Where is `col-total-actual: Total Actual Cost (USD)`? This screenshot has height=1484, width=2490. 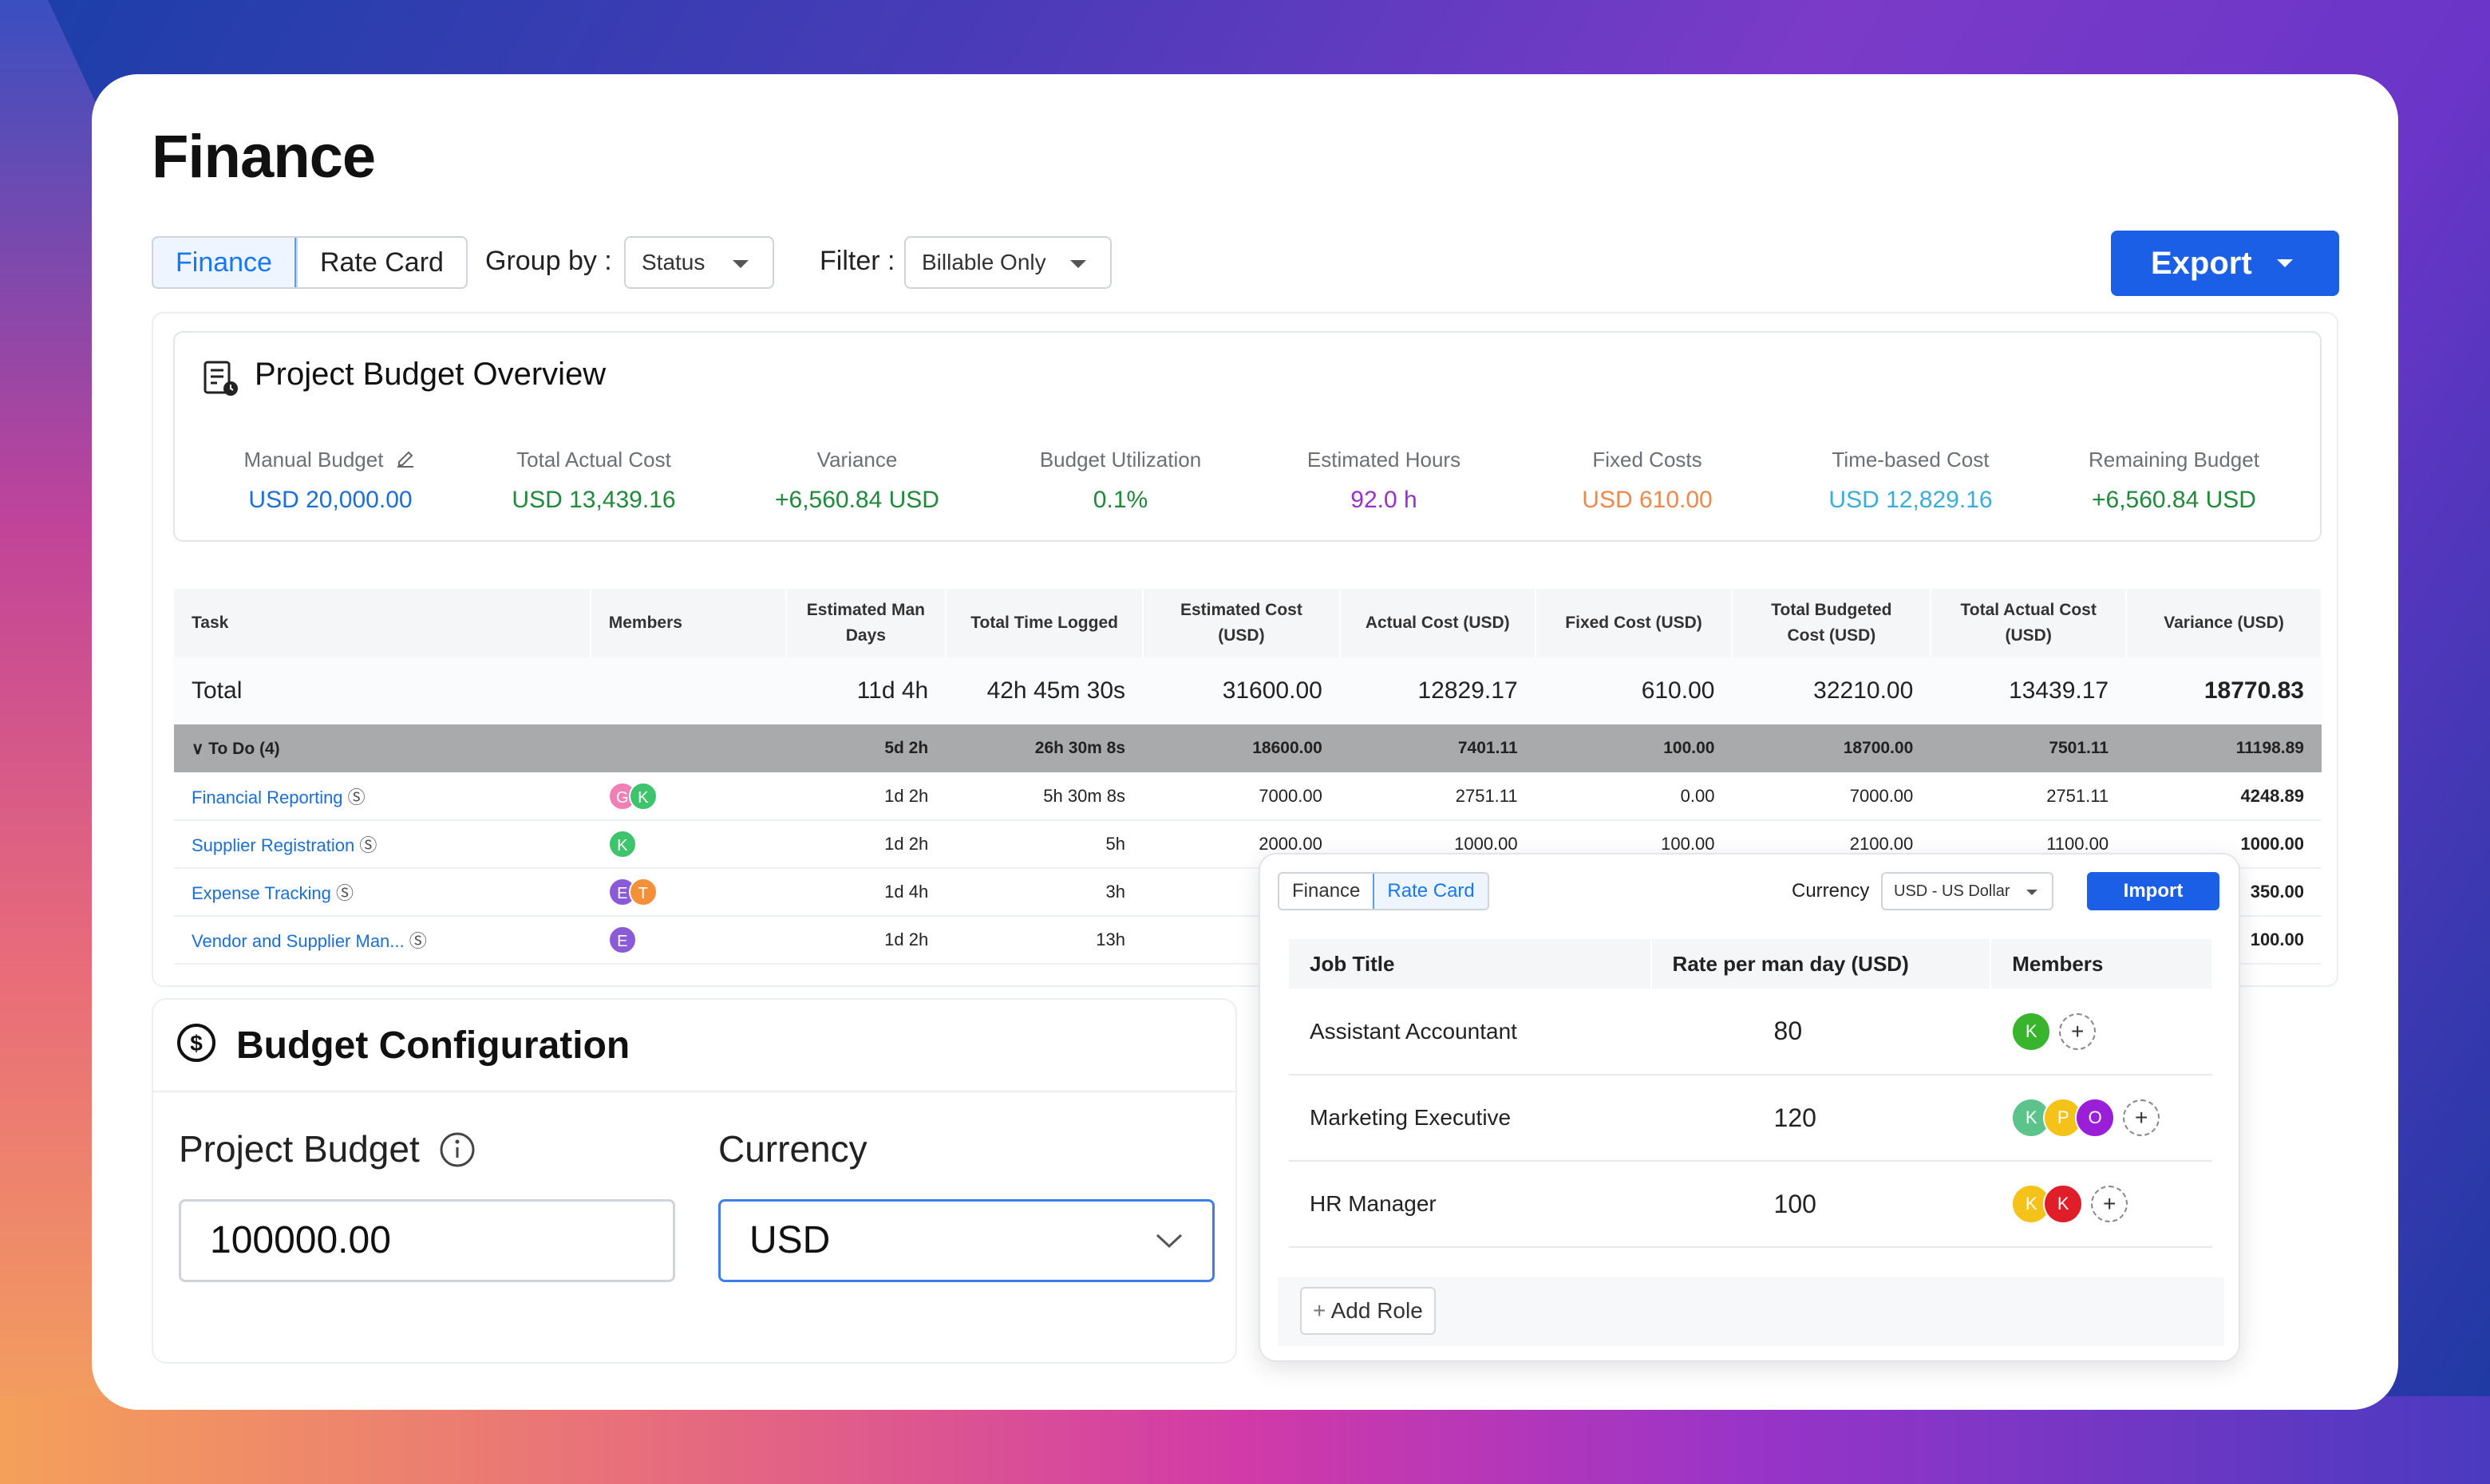
col-total-actual: Total Actual Cost (USD) is located at coordinates (2030, 623).